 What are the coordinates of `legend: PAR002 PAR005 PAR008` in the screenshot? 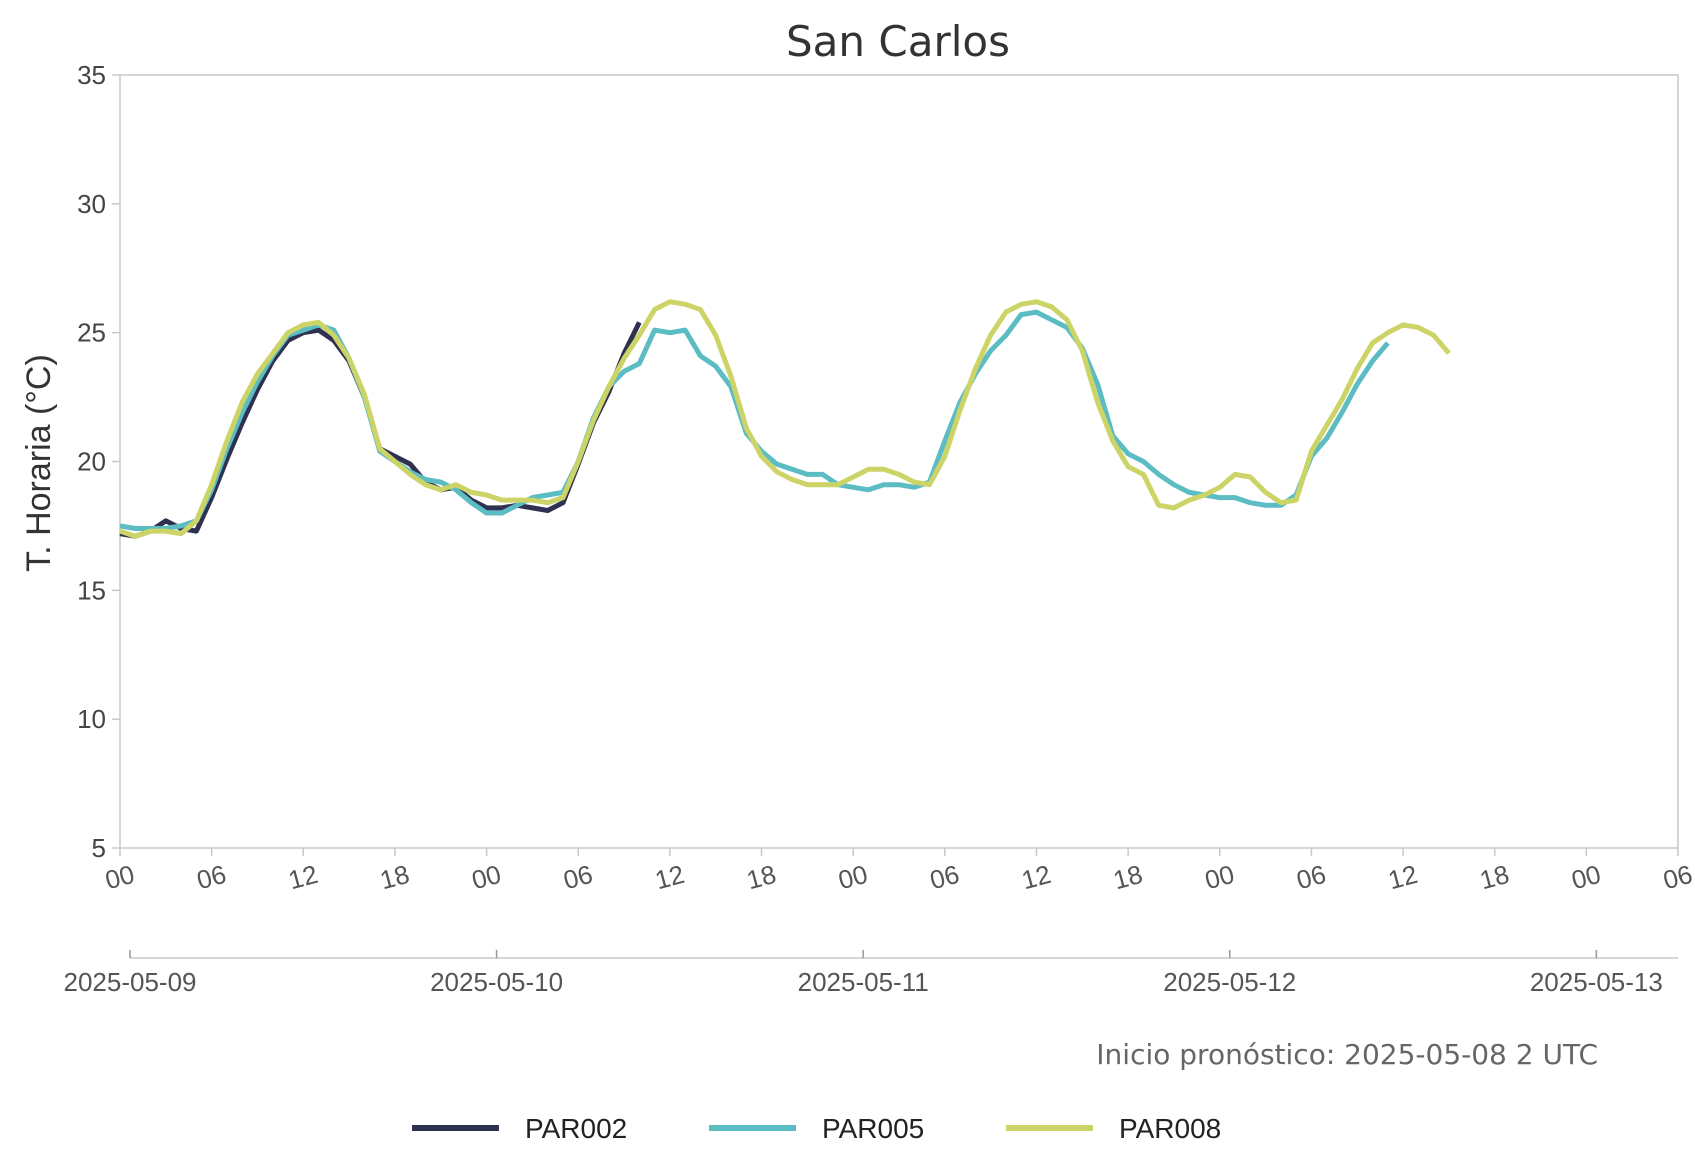 It's located at (816, 1128).